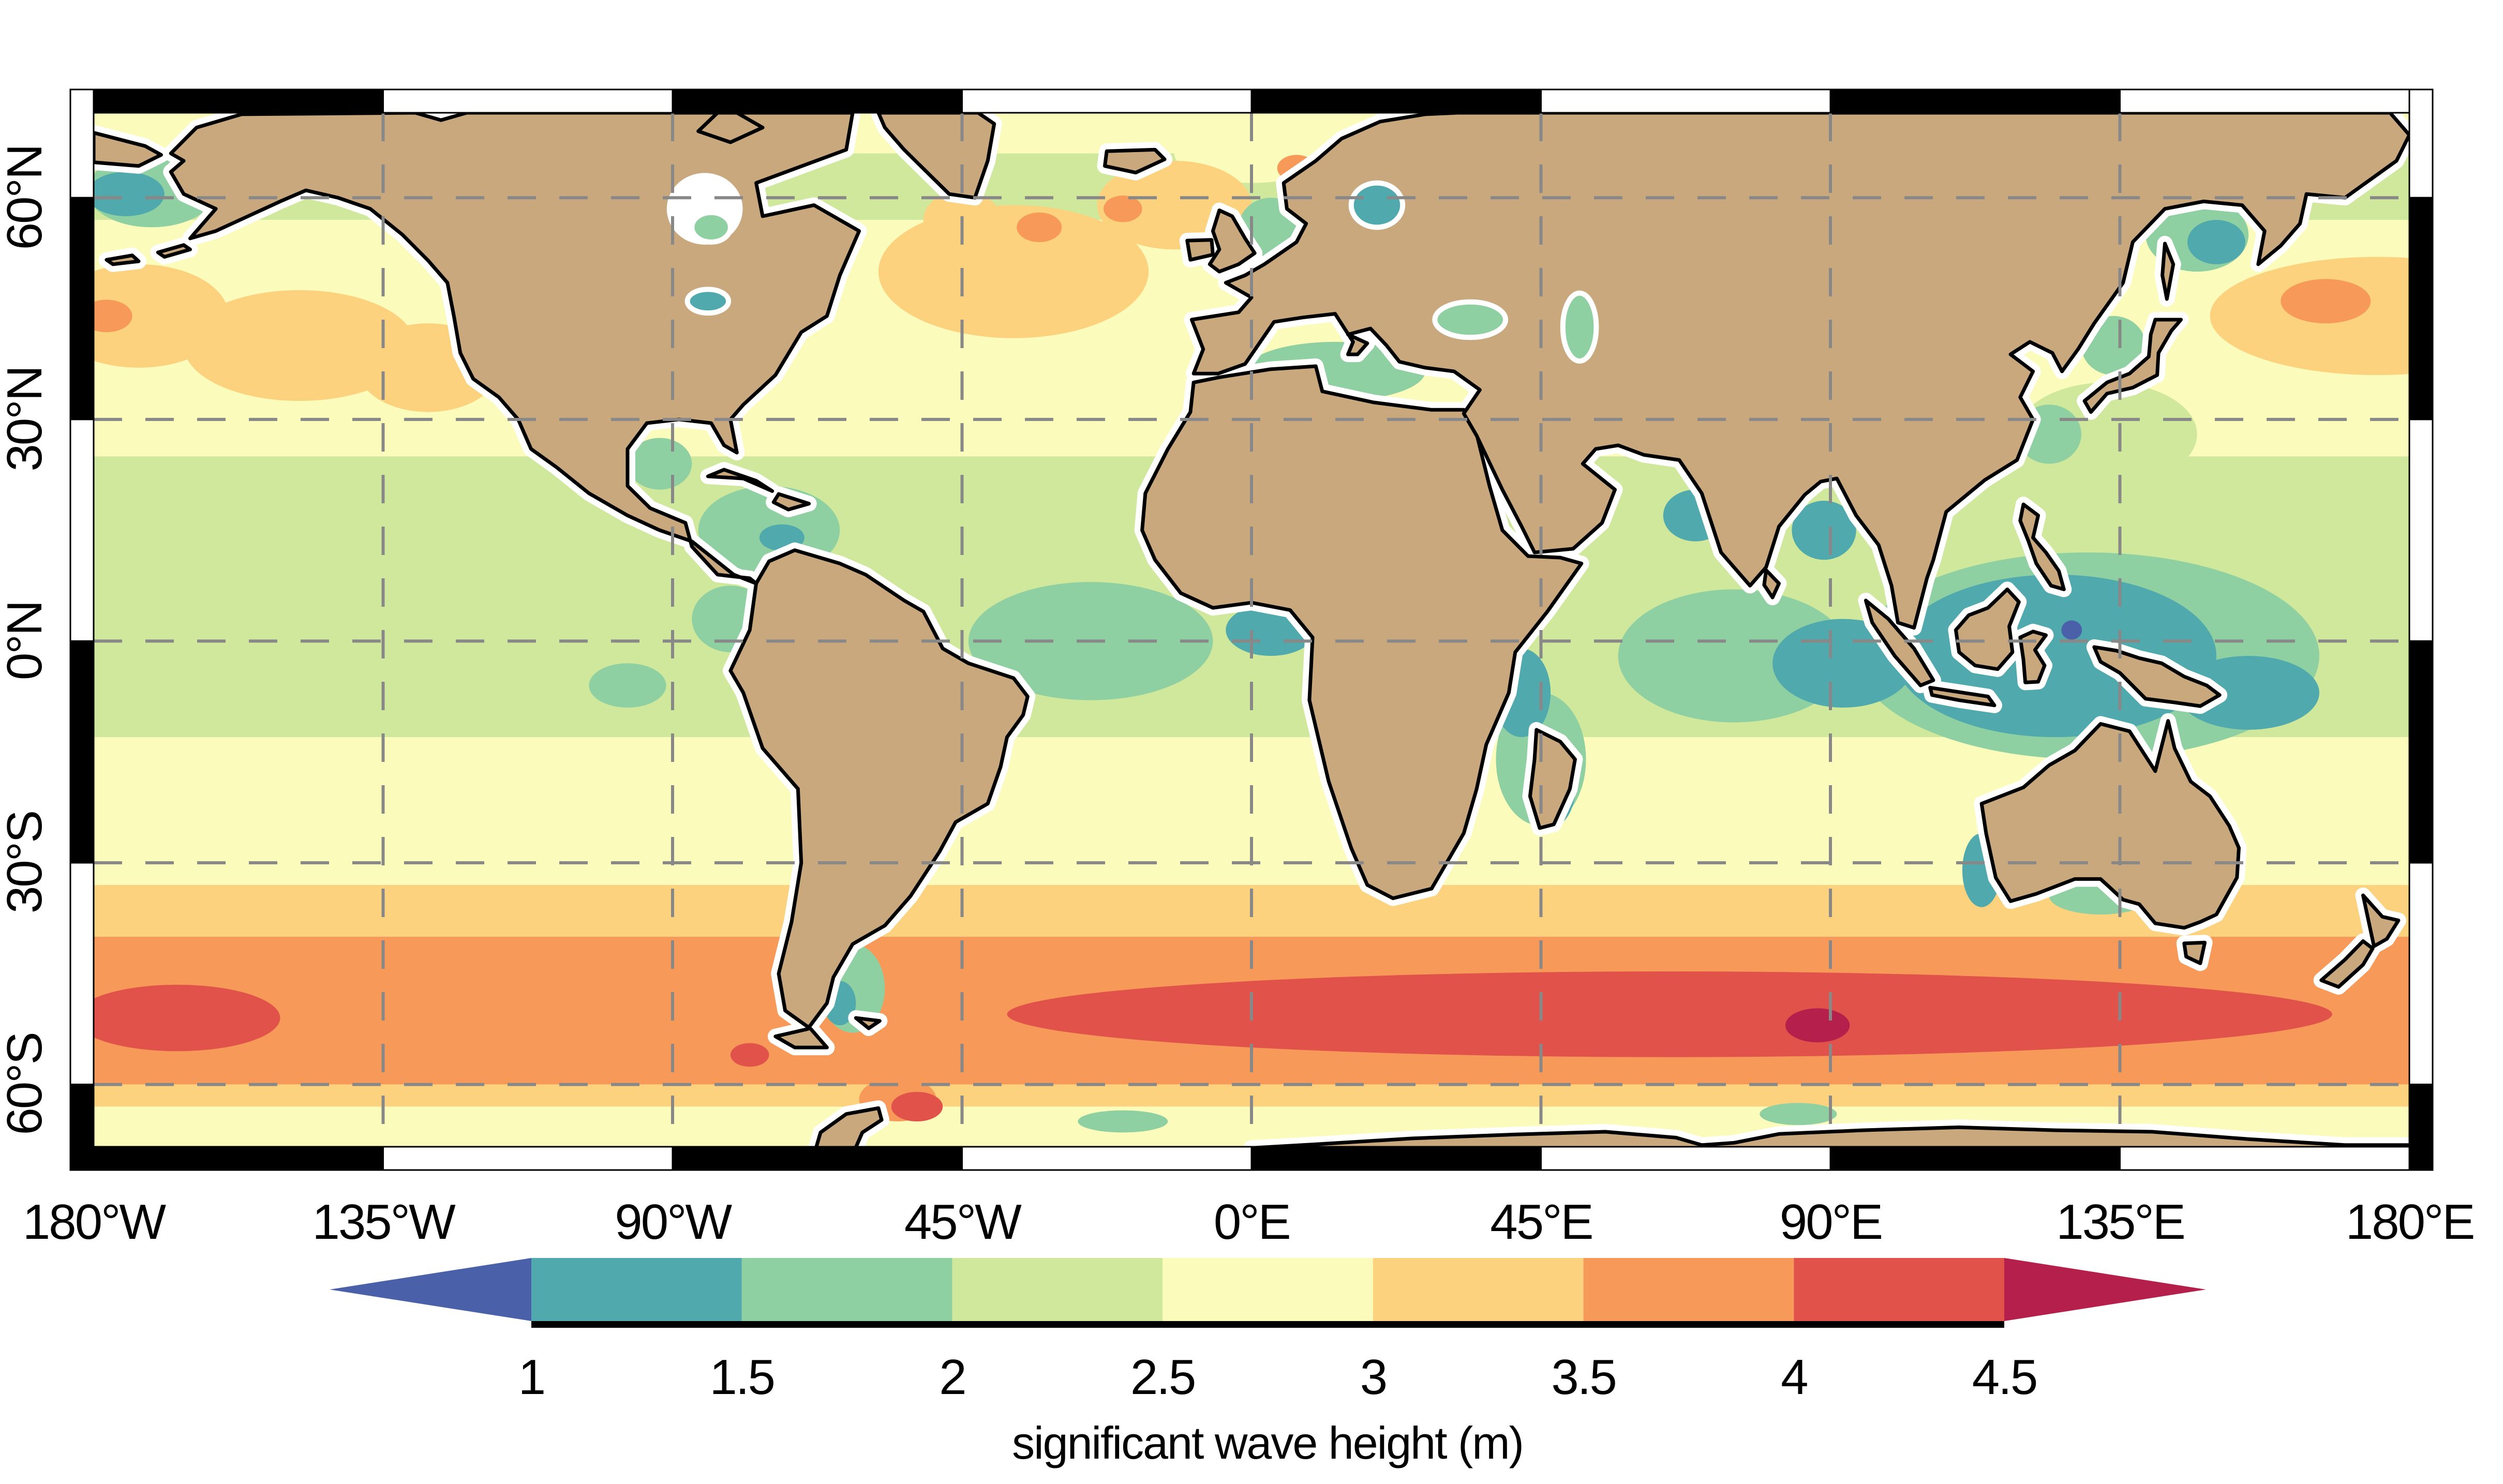 Image resolution: width=2503 pixels, height=1484 pixels. What do you see at coordinates (299, 345) in the screenshot?
I see `feature-np-storm-track-mid` at bounding box center [299, 345].